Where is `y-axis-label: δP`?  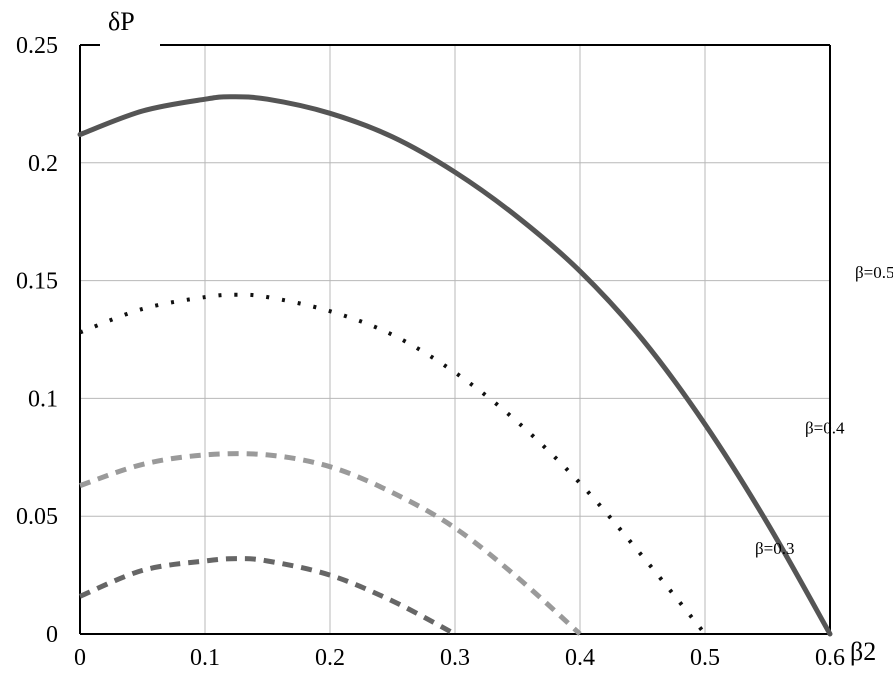 y-axis-label: δP is located at coordinates (121, 21).